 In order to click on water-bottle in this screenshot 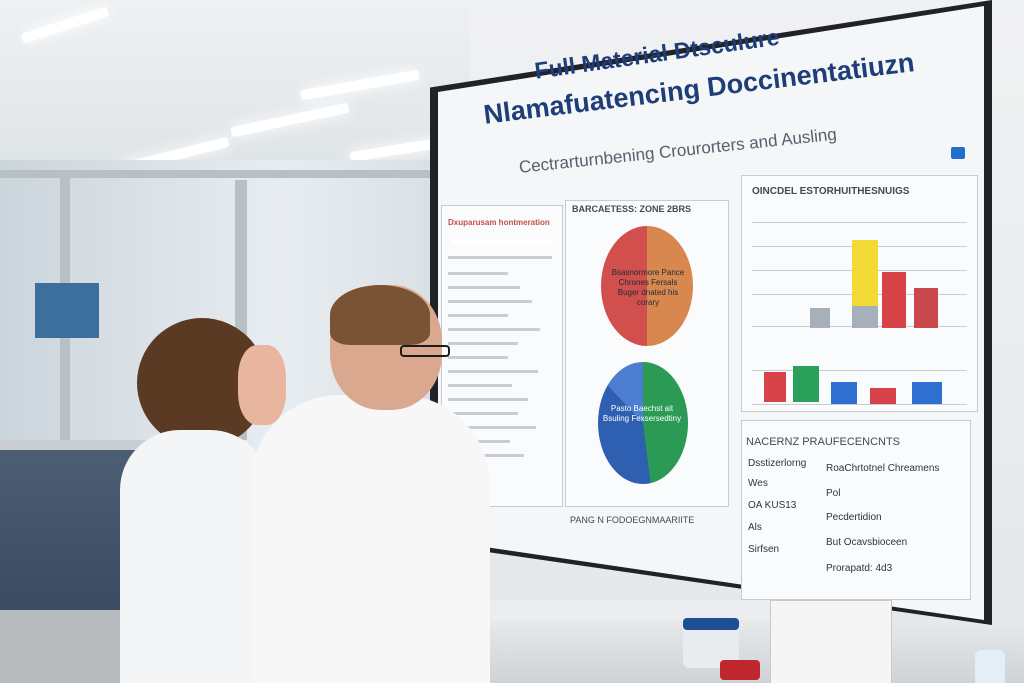, I will do `click(990, 666)`.